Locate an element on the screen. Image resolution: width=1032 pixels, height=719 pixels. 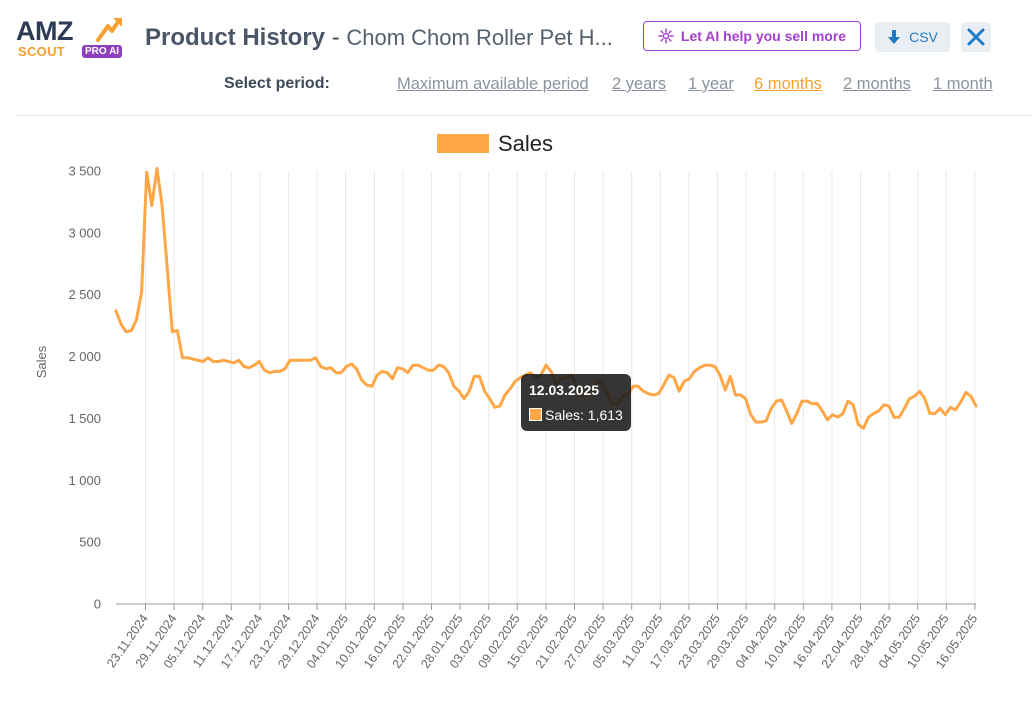
y-tick-label: 2 000 is located at coordinates (84, 356).